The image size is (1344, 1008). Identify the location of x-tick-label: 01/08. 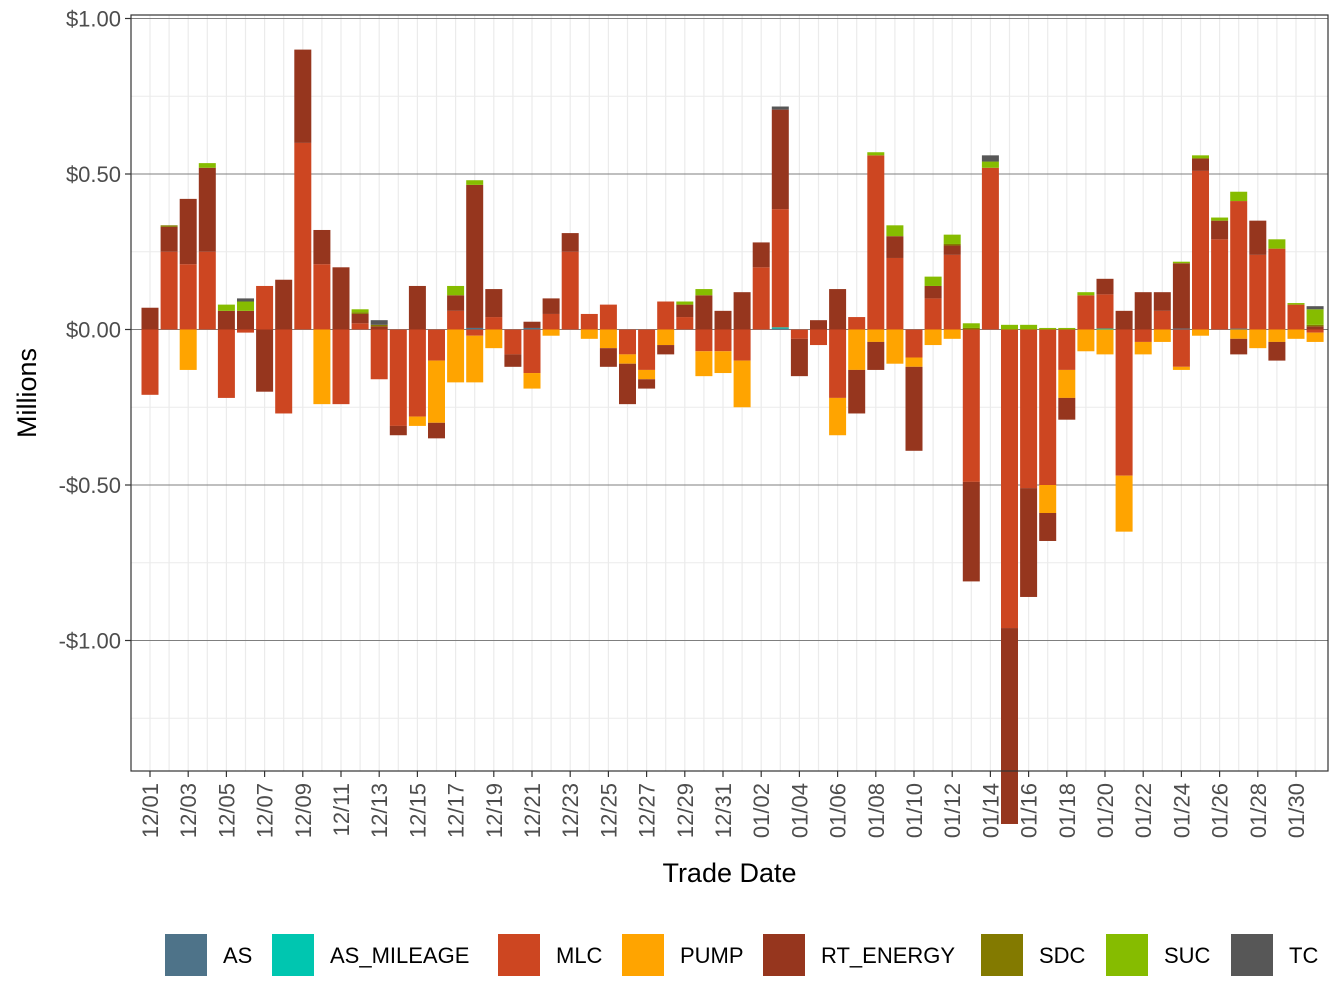
(876, 810).